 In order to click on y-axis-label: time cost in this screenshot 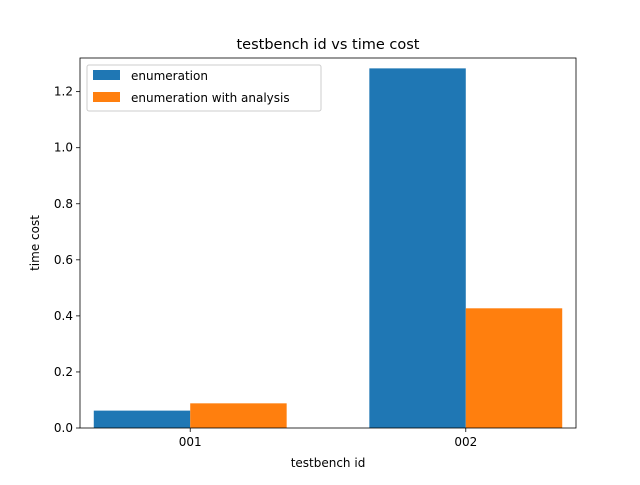, I will do `click(35, 243)`.